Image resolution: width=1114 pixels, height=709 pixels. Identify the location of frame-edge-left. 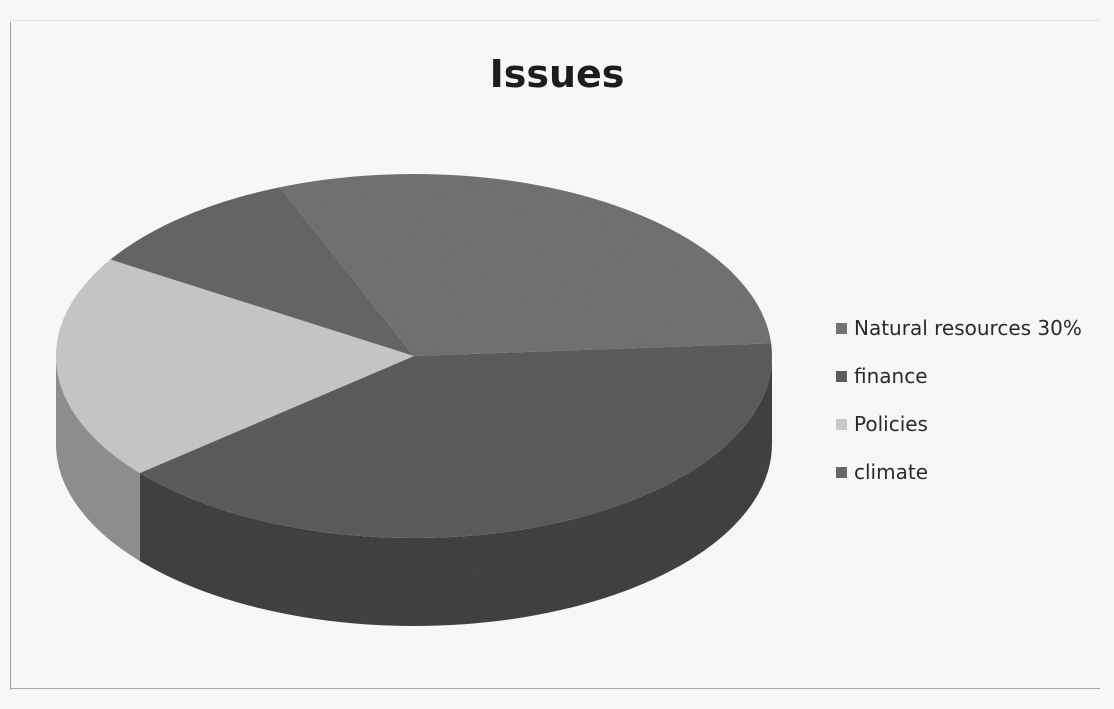
(10, 356).